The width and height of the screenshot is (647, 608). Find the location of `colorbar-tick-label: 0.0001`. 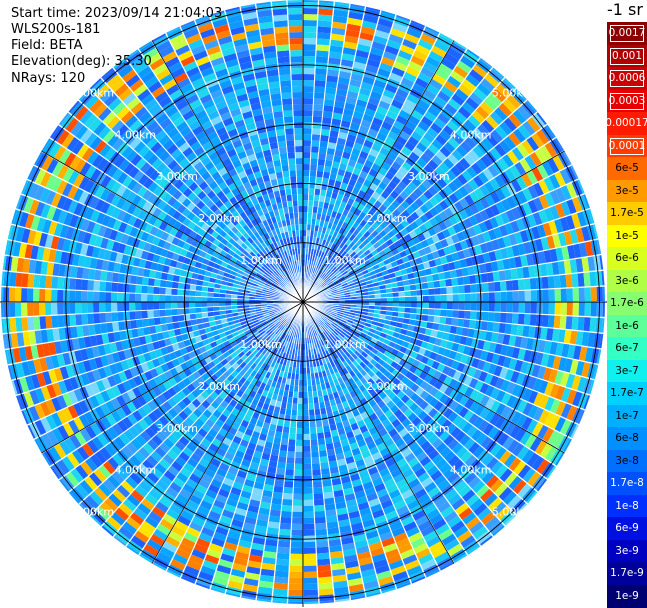

colorbar-tick-label: 0.0001 is located at coordinates (627, 146).